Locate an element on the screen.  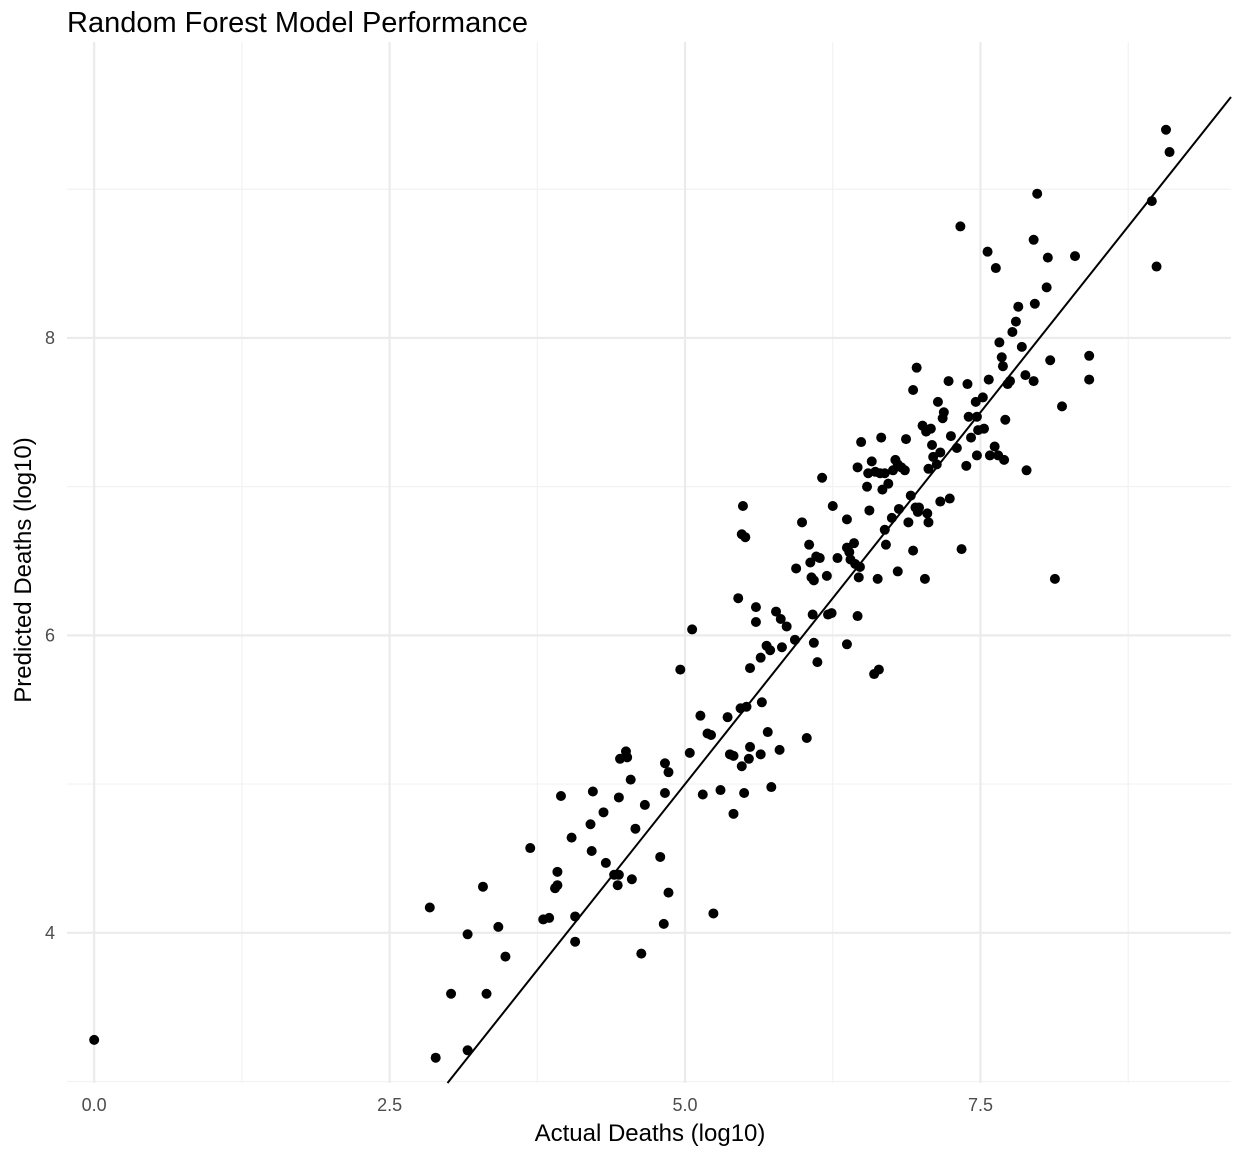
x-tick-label: 7.5 is located at coordinates (980, 1105).